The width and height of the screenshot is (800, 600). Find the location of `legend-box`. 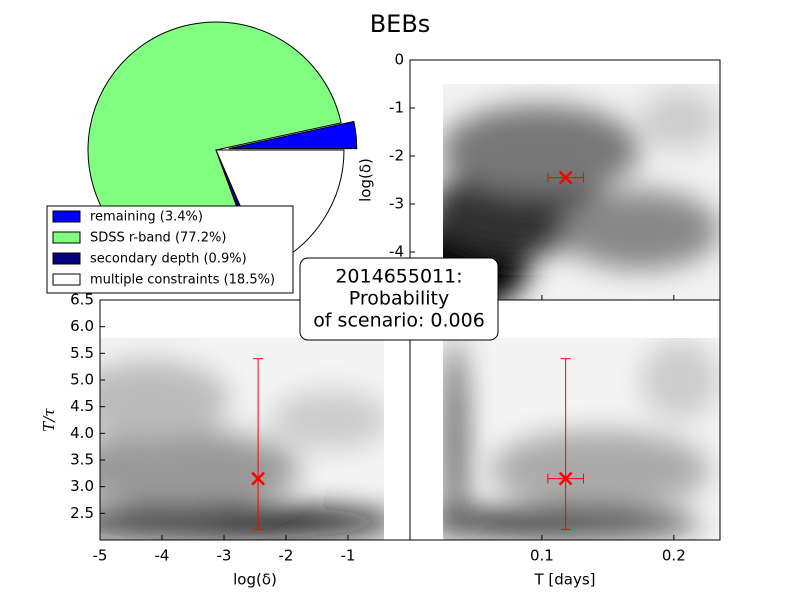

legend-box is located at coordinates (170, 249).